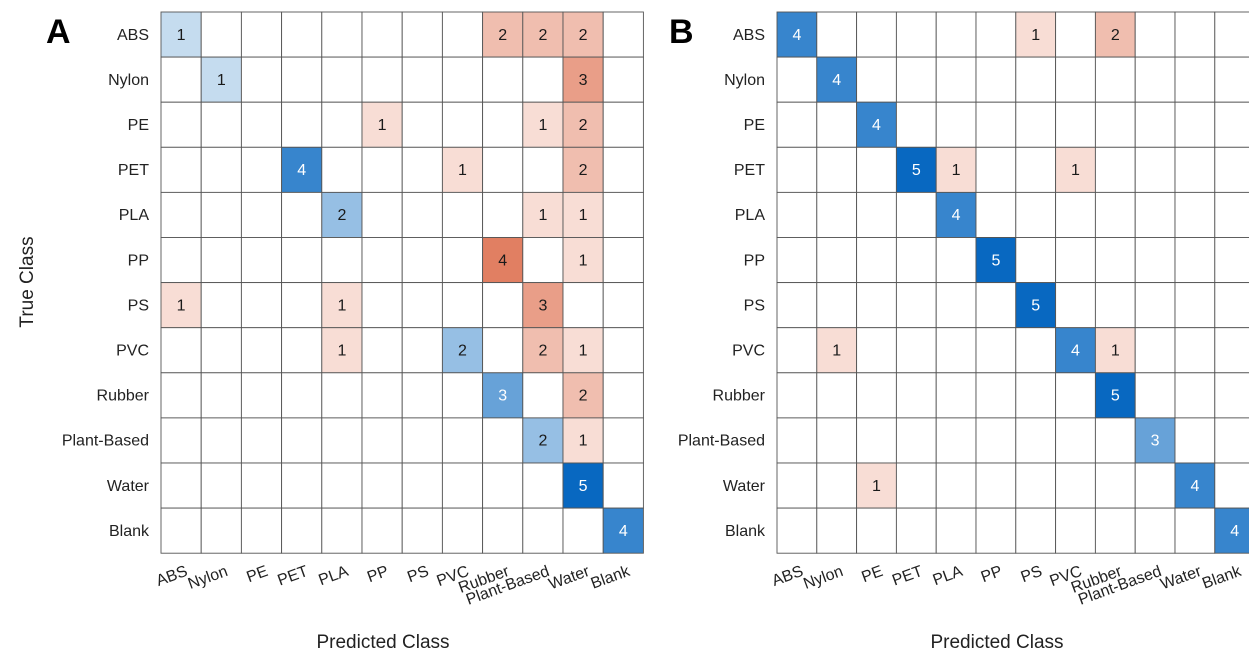  Describe the element at coordinates (956, 350) in the screenshot. I see `cell-pvc-pla` at that location.